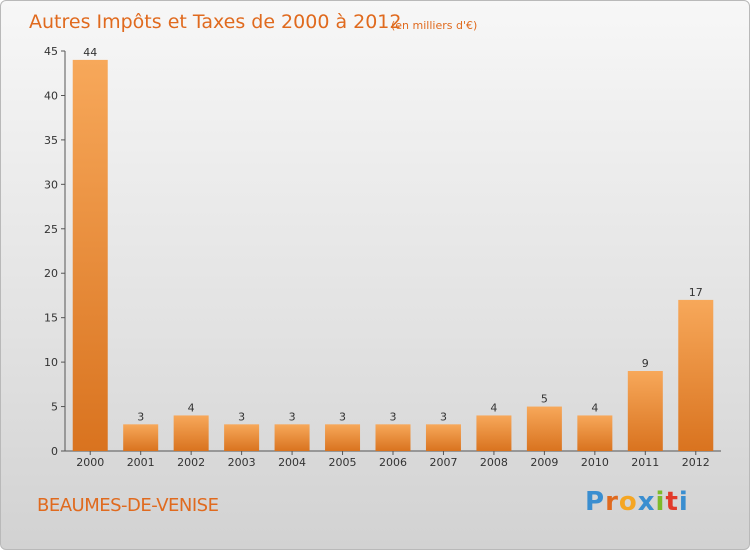  What do you see at coordinates (51, 362) in the screenshot?
I see `y-tick-label: 10` at bounding box center [51, 362].